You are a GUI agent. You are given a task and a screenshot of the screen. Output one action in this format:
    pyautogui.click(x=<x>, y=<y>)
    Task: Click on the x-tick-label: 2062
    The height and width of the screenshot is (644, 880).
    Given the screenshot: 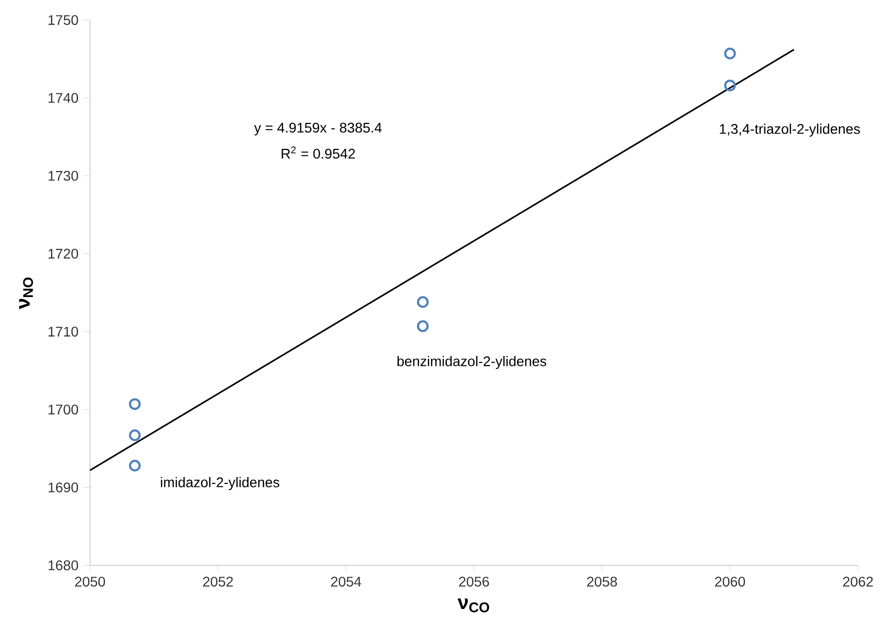 What is the action you would take?
    pyautogui.click(x=858, y=581)
    